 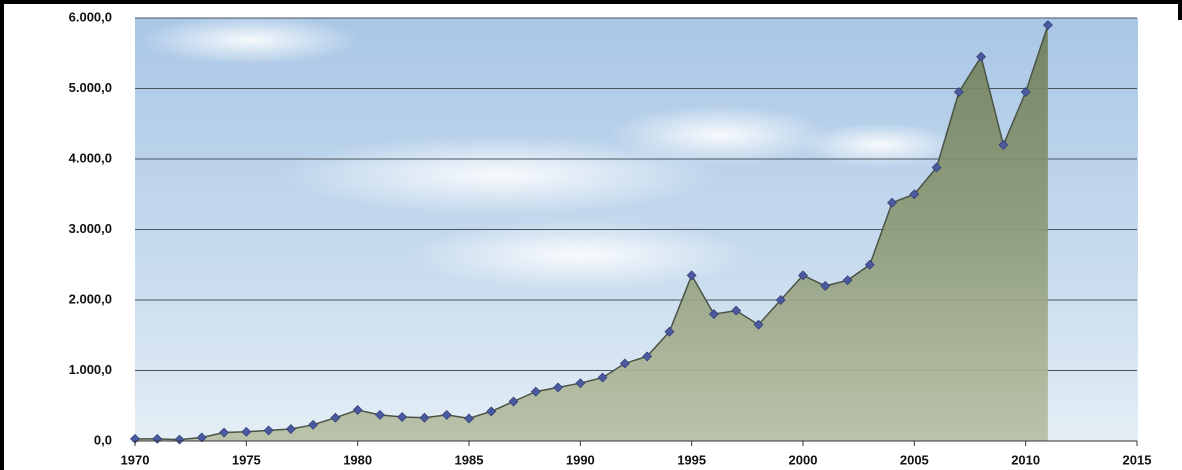 What do you see at coordinates (246, 459) in the screenshot?
I see `x-tick-label: 1975` at bounding box center [246, 459].